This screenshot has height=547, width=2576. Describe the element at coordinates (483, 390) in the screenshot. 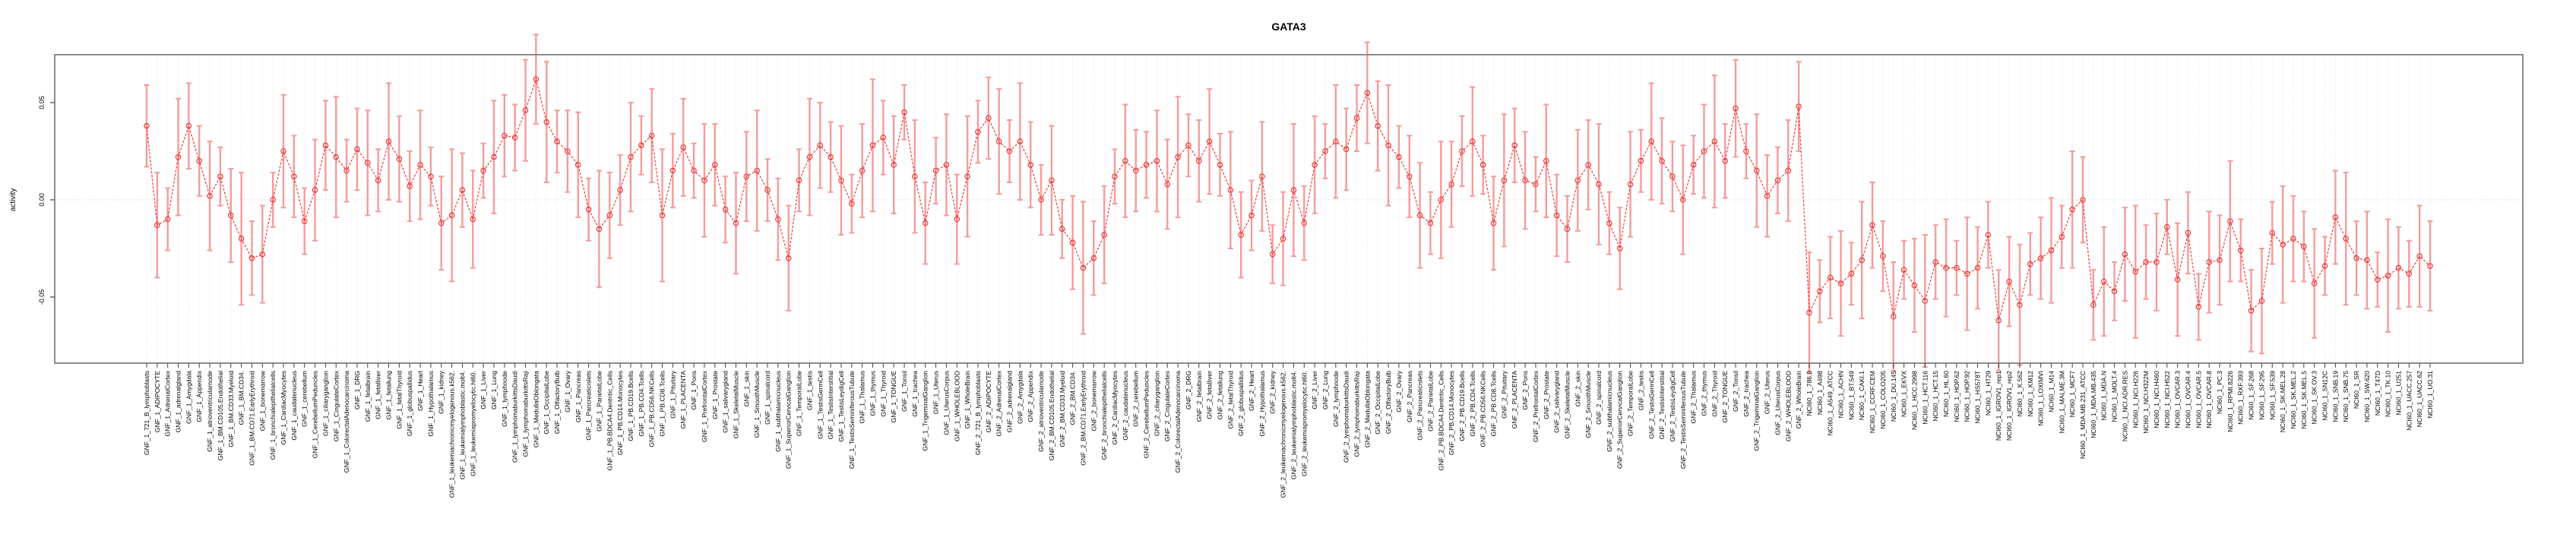

I see `x-tick-label: GNF_1_Liver` at that location.